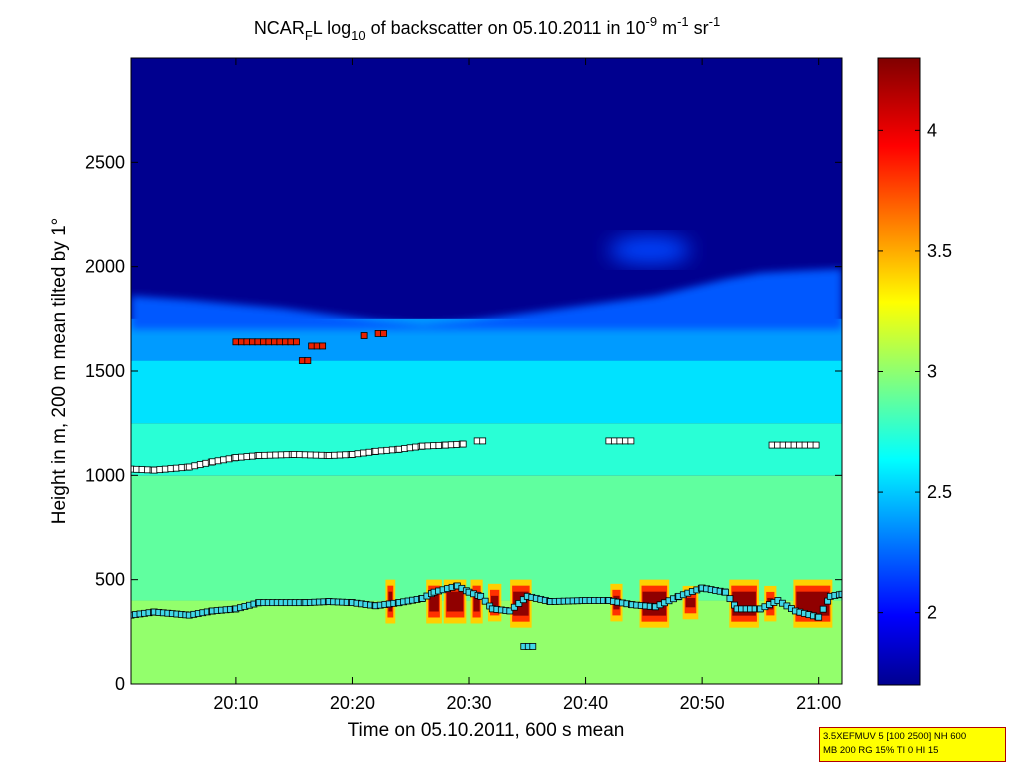 This screenshot has width=1023, height=767. I want to click on colorbar-ticks: 2 2.5 3 3.5 4, so click(915, 371).